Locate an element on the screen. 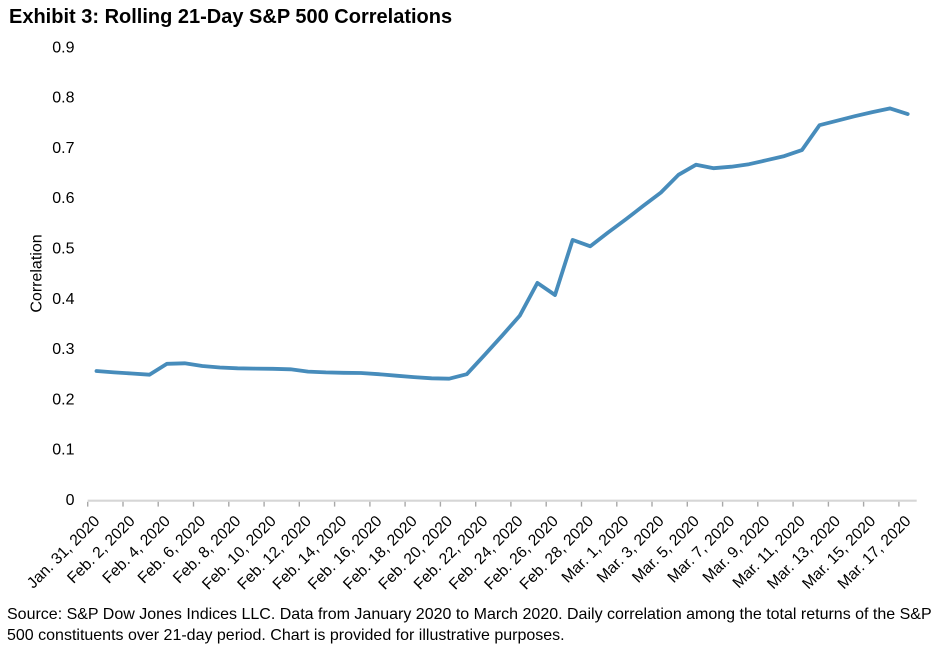 The image size is (941, 654). svg-text: 0.1 is located at coordinates (63, 450).